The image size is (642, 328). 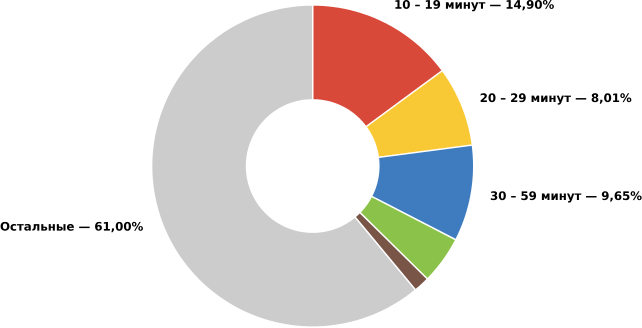 I want to click on slice-label: 20 – 29 минут — 8,01%, so click(x=556, y=99).